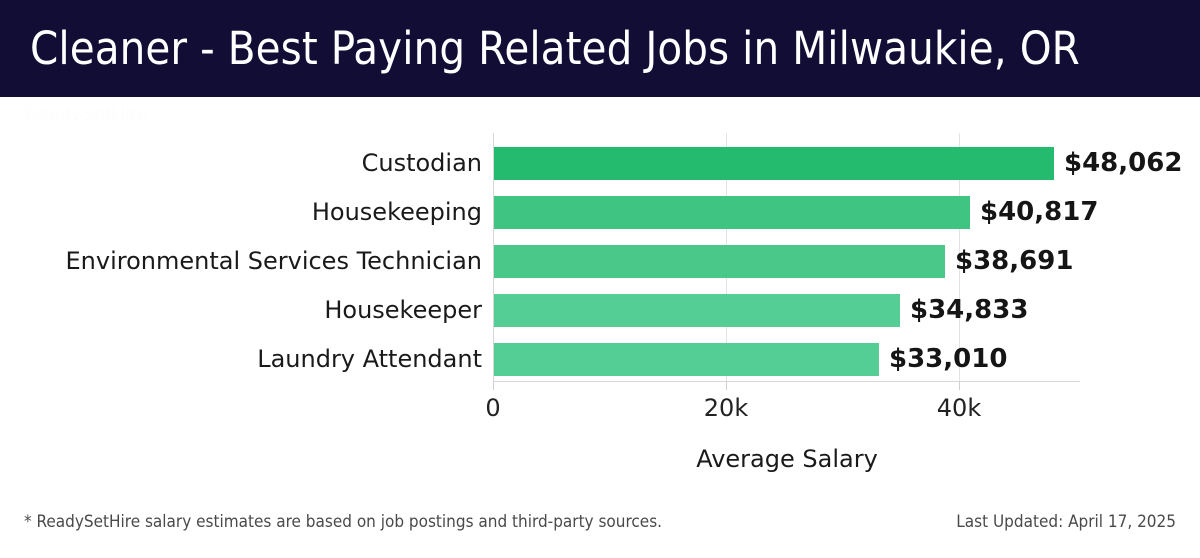 The image size is (1200, 558). Describe the element at coordinates (274, 261) in the screenshot. I see `category-label: Environmental Services Technician` at that location.